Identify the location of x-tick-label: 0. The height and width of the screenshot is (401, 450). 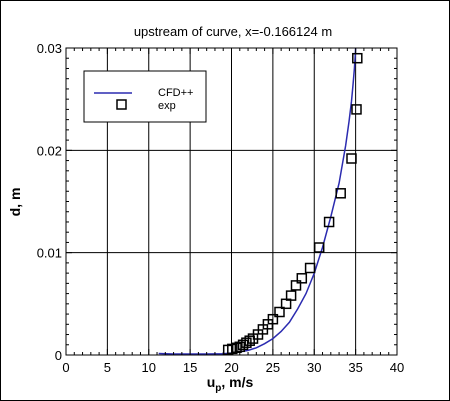
(65, 367).